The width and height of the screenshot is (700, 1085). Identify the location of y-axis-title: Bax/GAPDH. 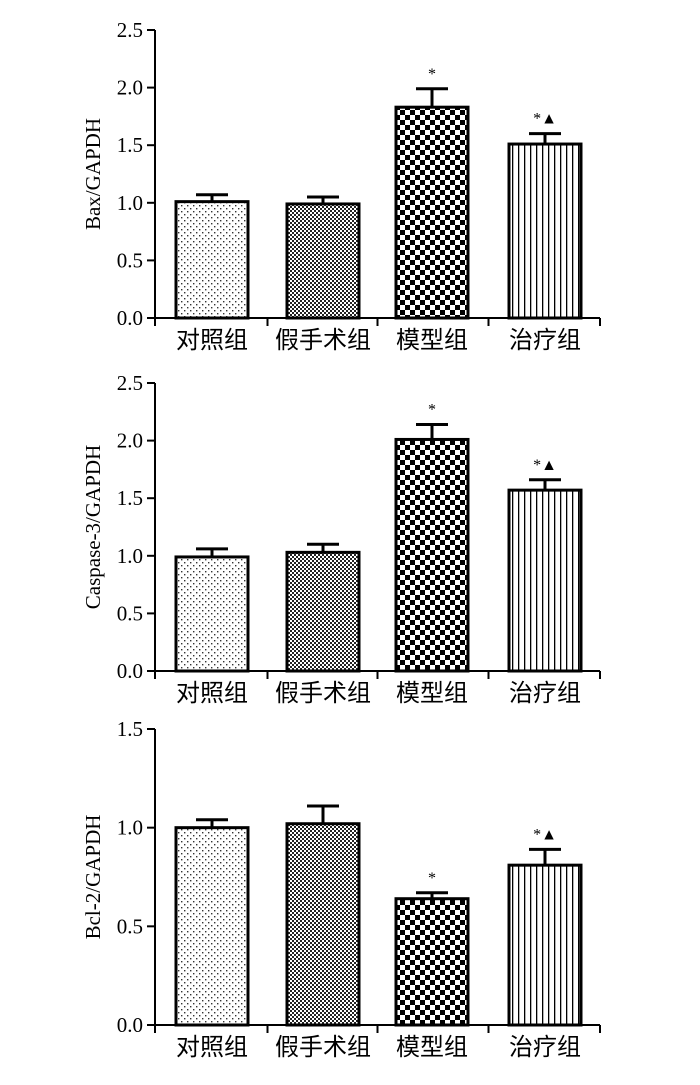
(93, 174).